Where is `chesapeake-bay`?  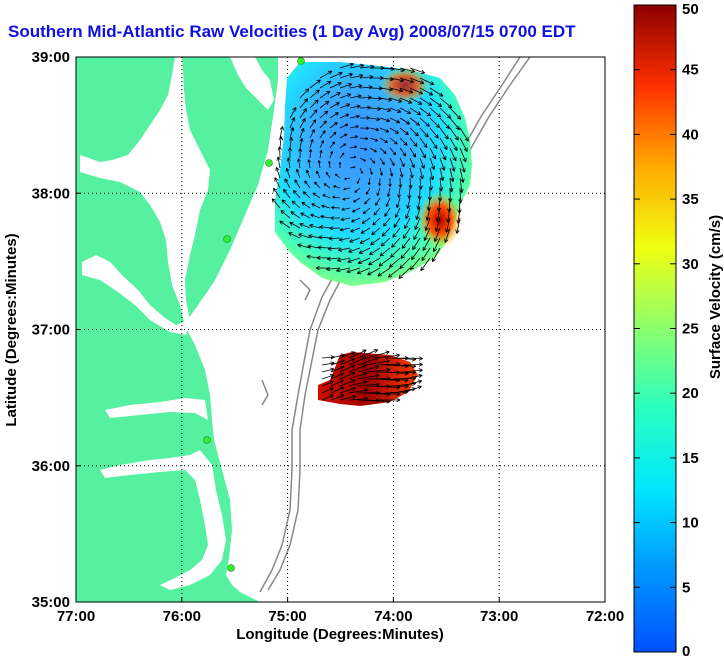
chesapeake-bay is located at coordinates (145, 196).